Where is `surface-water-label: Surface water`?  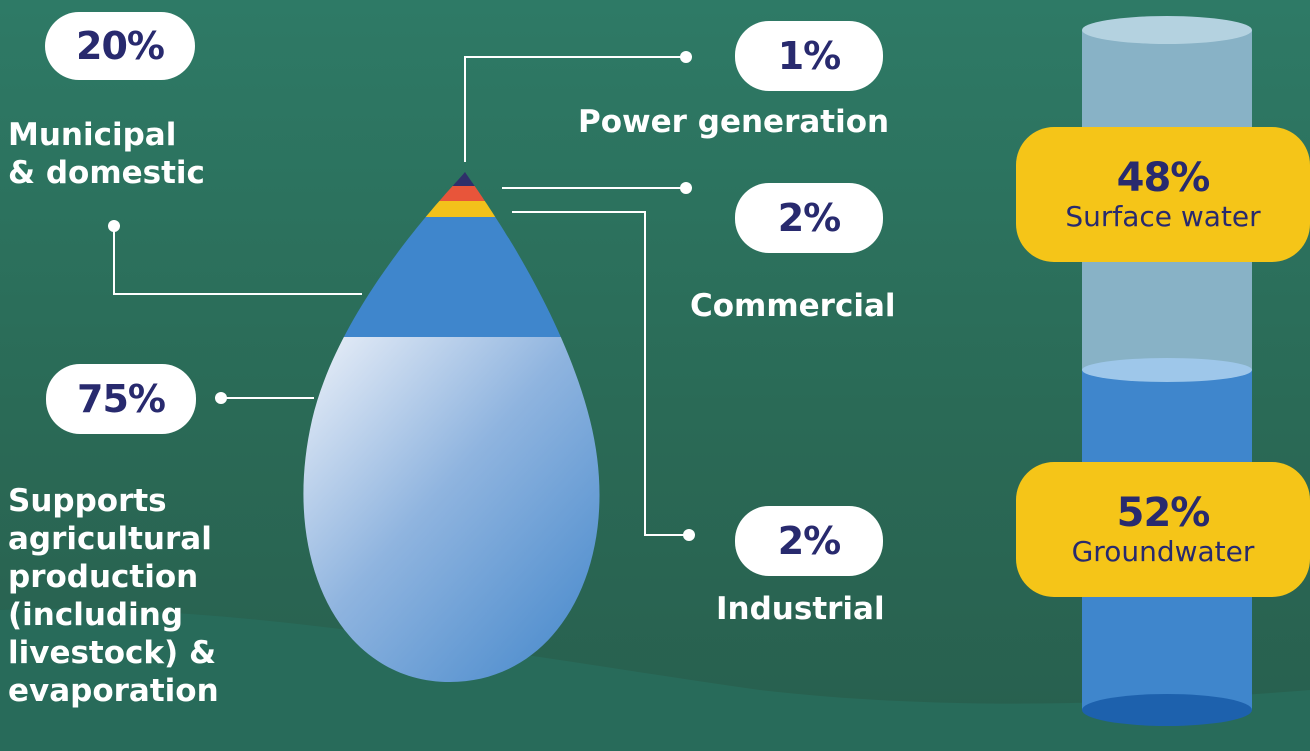
surface-water-label: Surface water is located at coordinates (1163, 216).